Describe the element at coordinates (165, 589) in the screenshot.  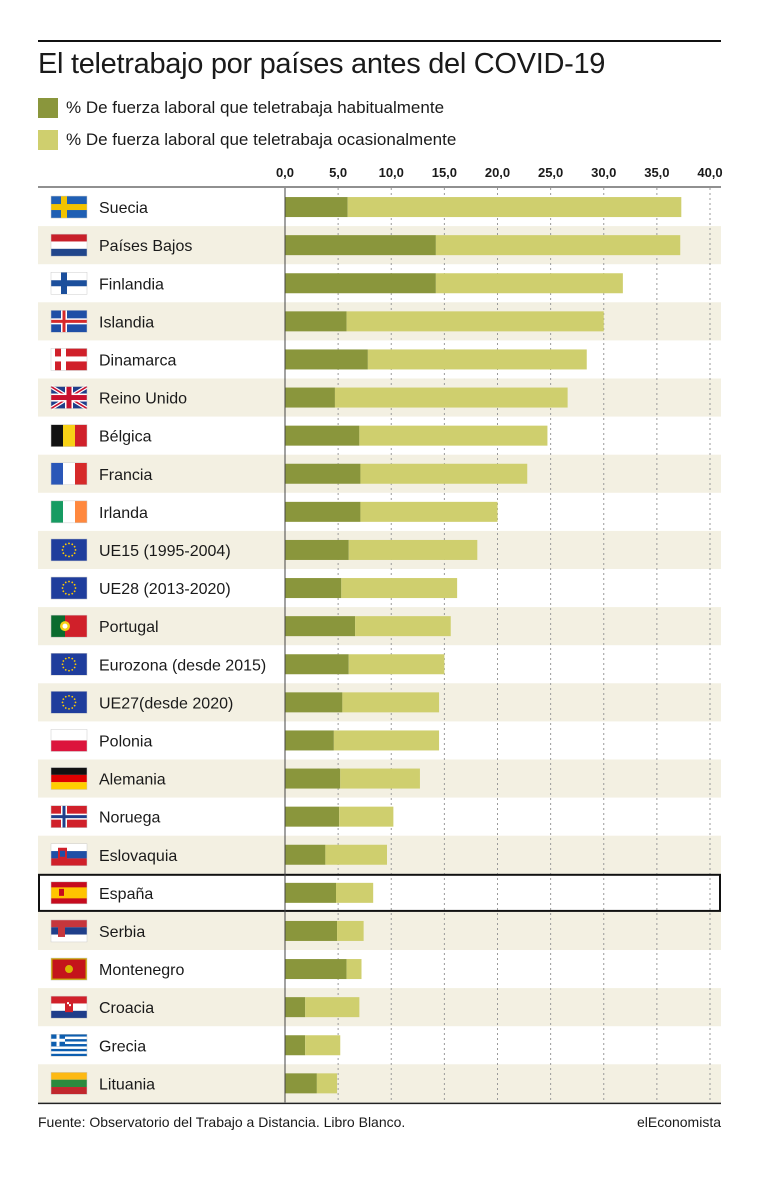
I see `category-label: UE28 (2013-2020)` at that location.